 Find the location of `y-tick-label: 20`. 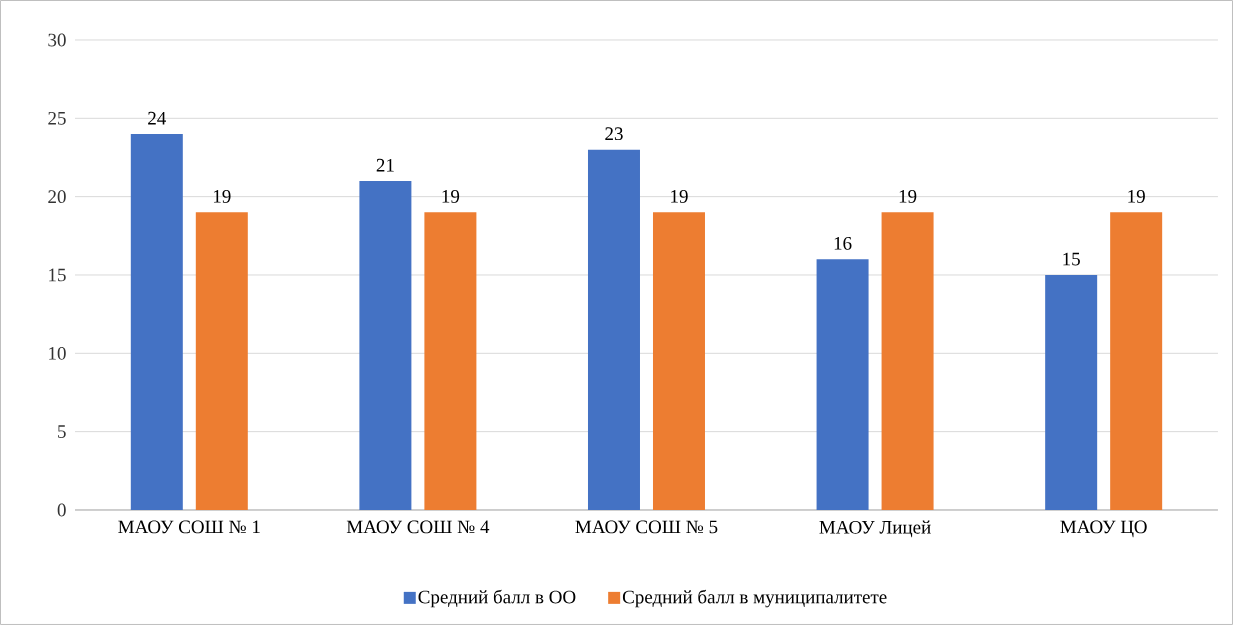

y-tick-label: 20 is located at coordinates (57, 197).